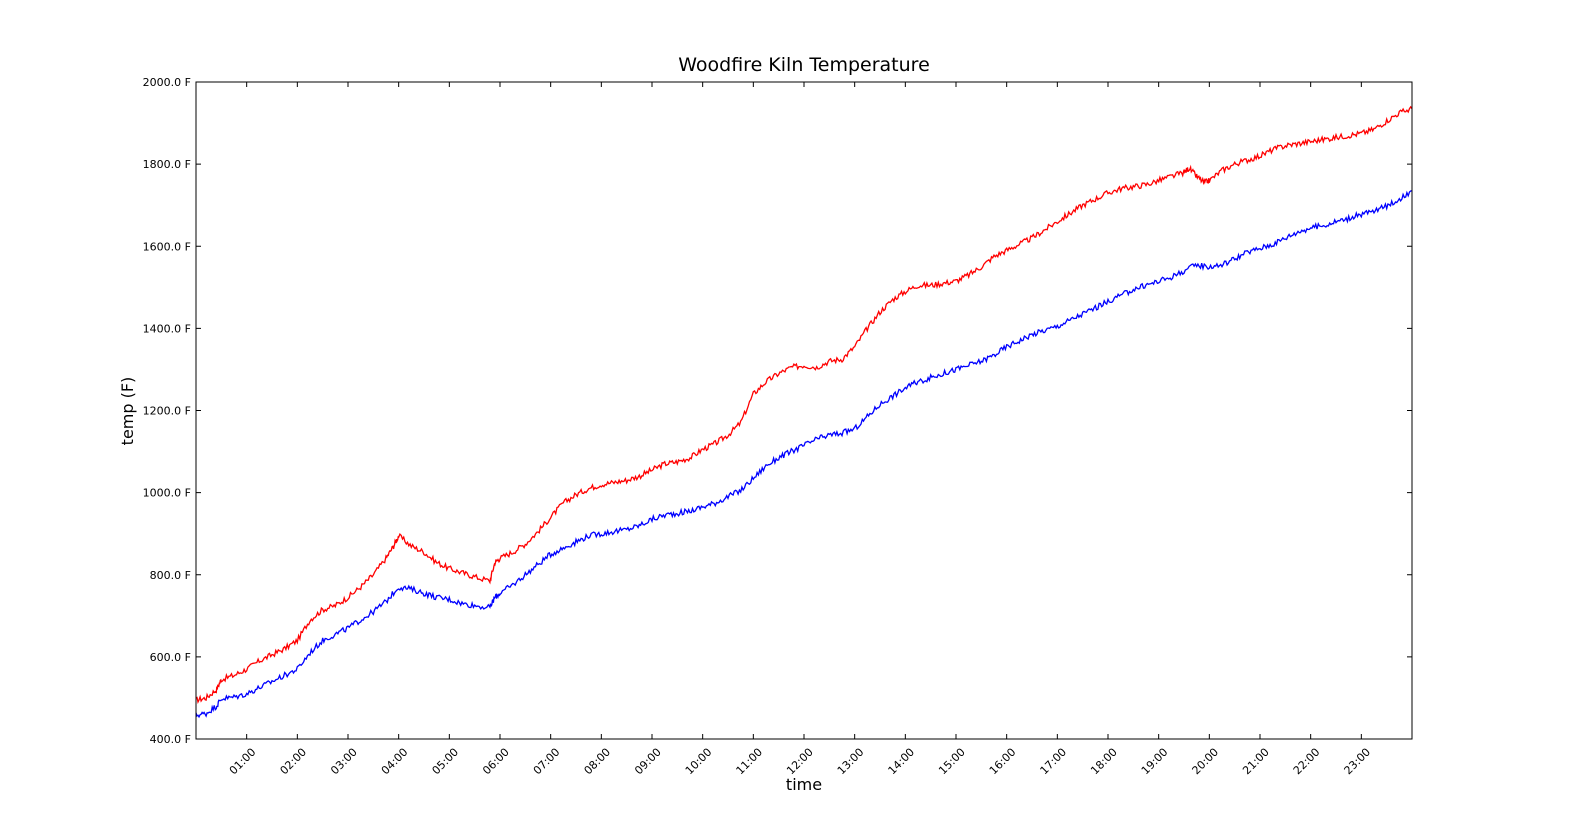 This screenshot has width=1587, height=831. I want to click on x-axis-label: time, so click(804, 784).